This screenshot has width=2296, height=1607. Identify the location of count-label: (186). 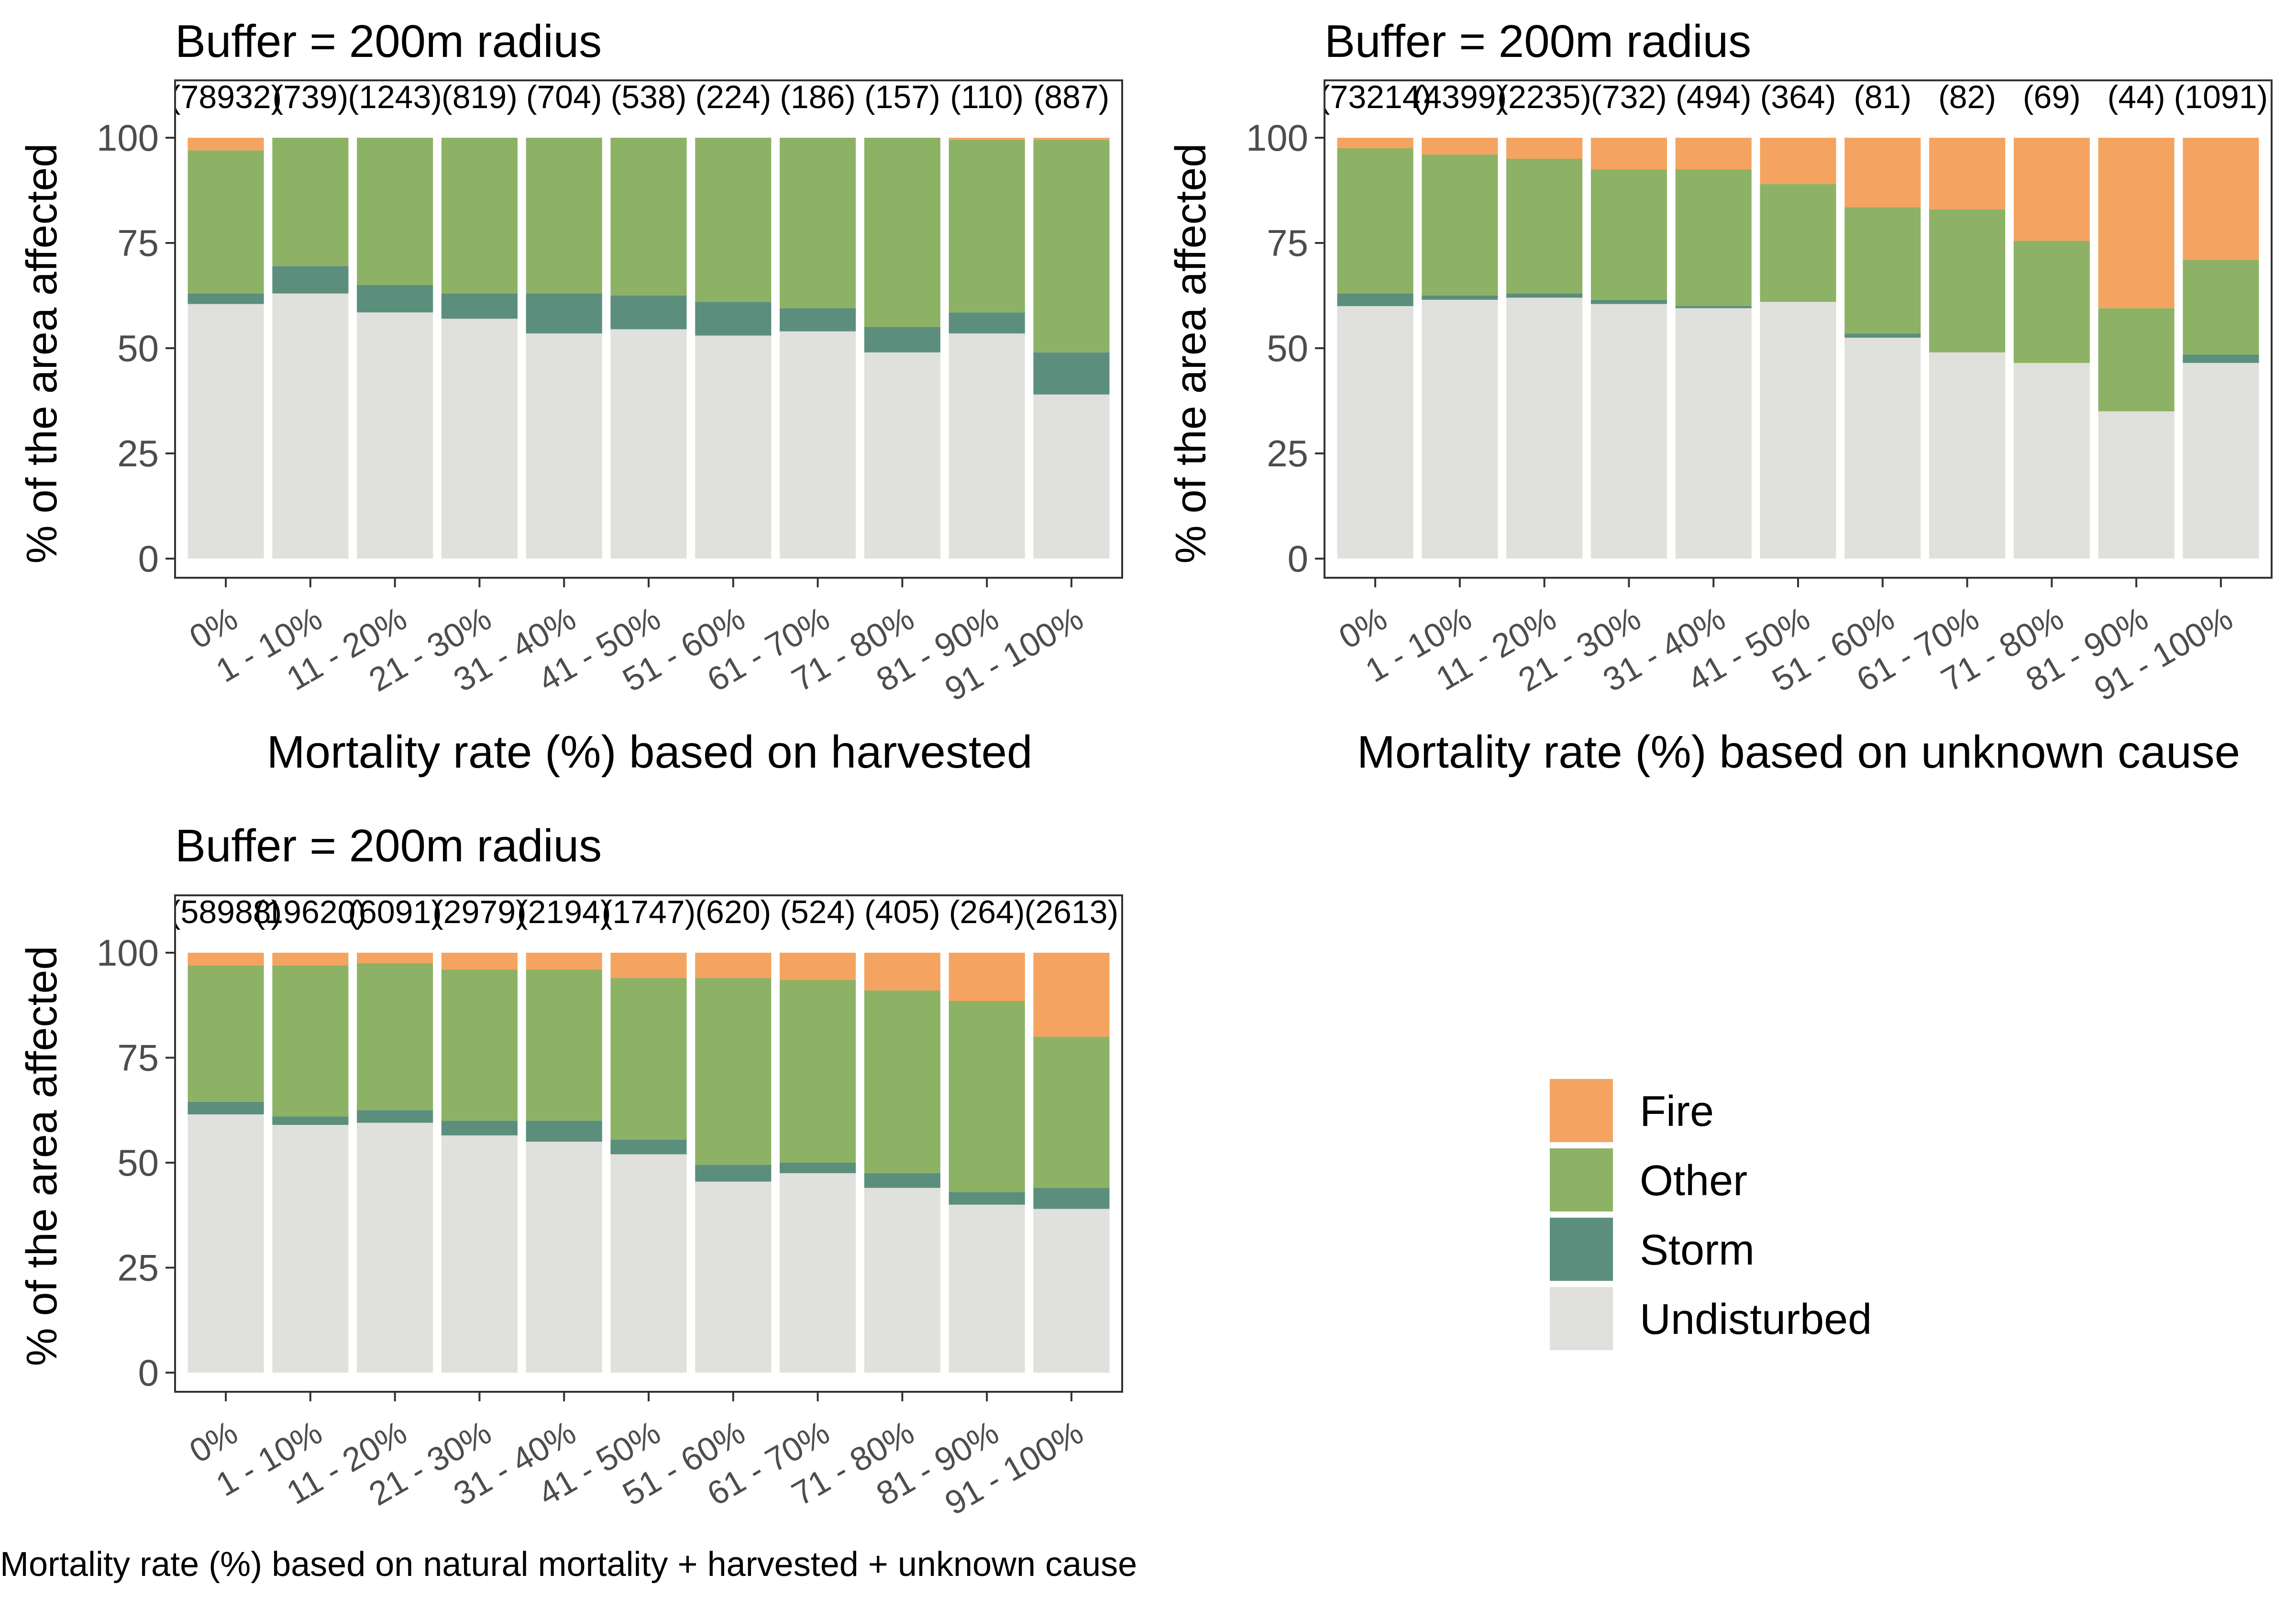
(818, 97).